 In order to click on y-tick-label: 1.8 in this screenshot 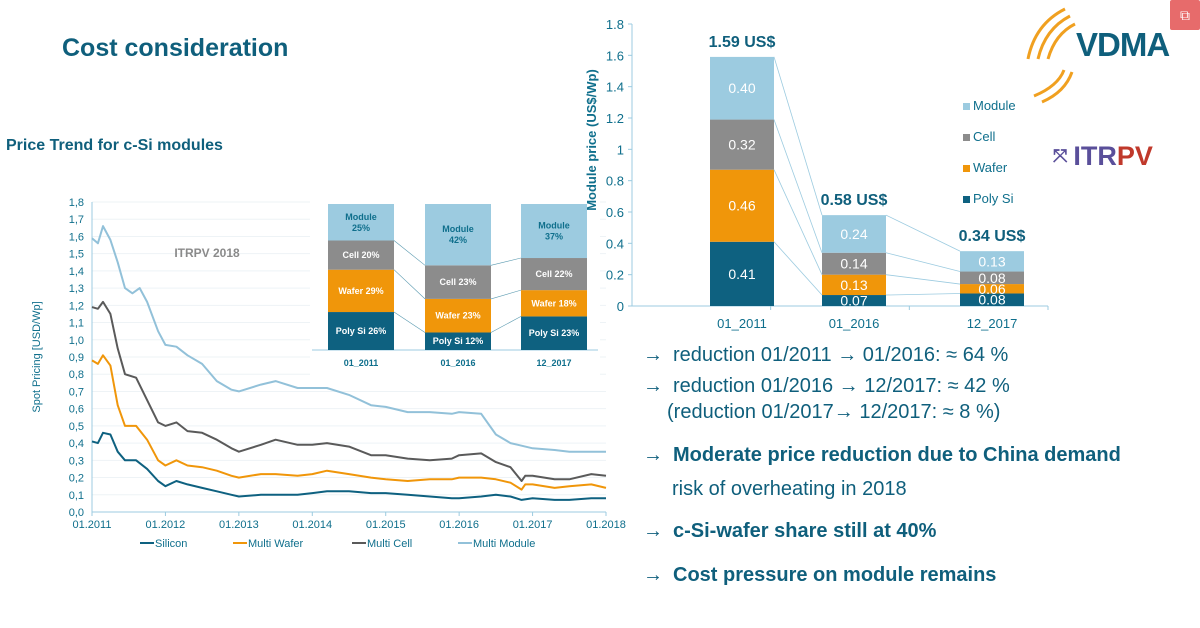, I will do `click(615, 24)`.